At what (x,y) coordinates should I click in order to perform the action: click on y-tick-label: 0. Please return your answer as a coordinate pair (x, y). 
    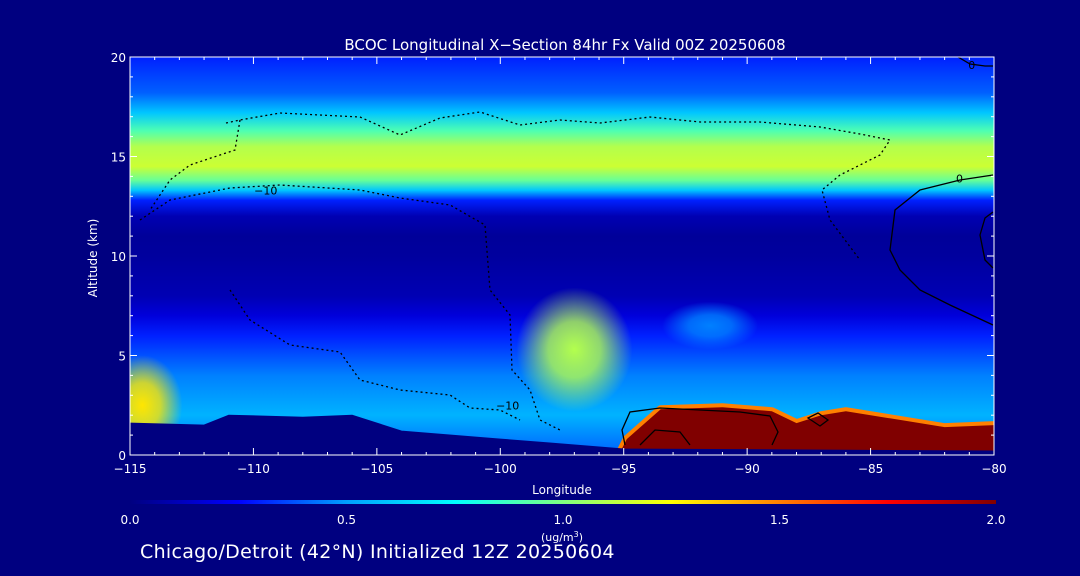
    Looking at the image, I should click on (122, 456).